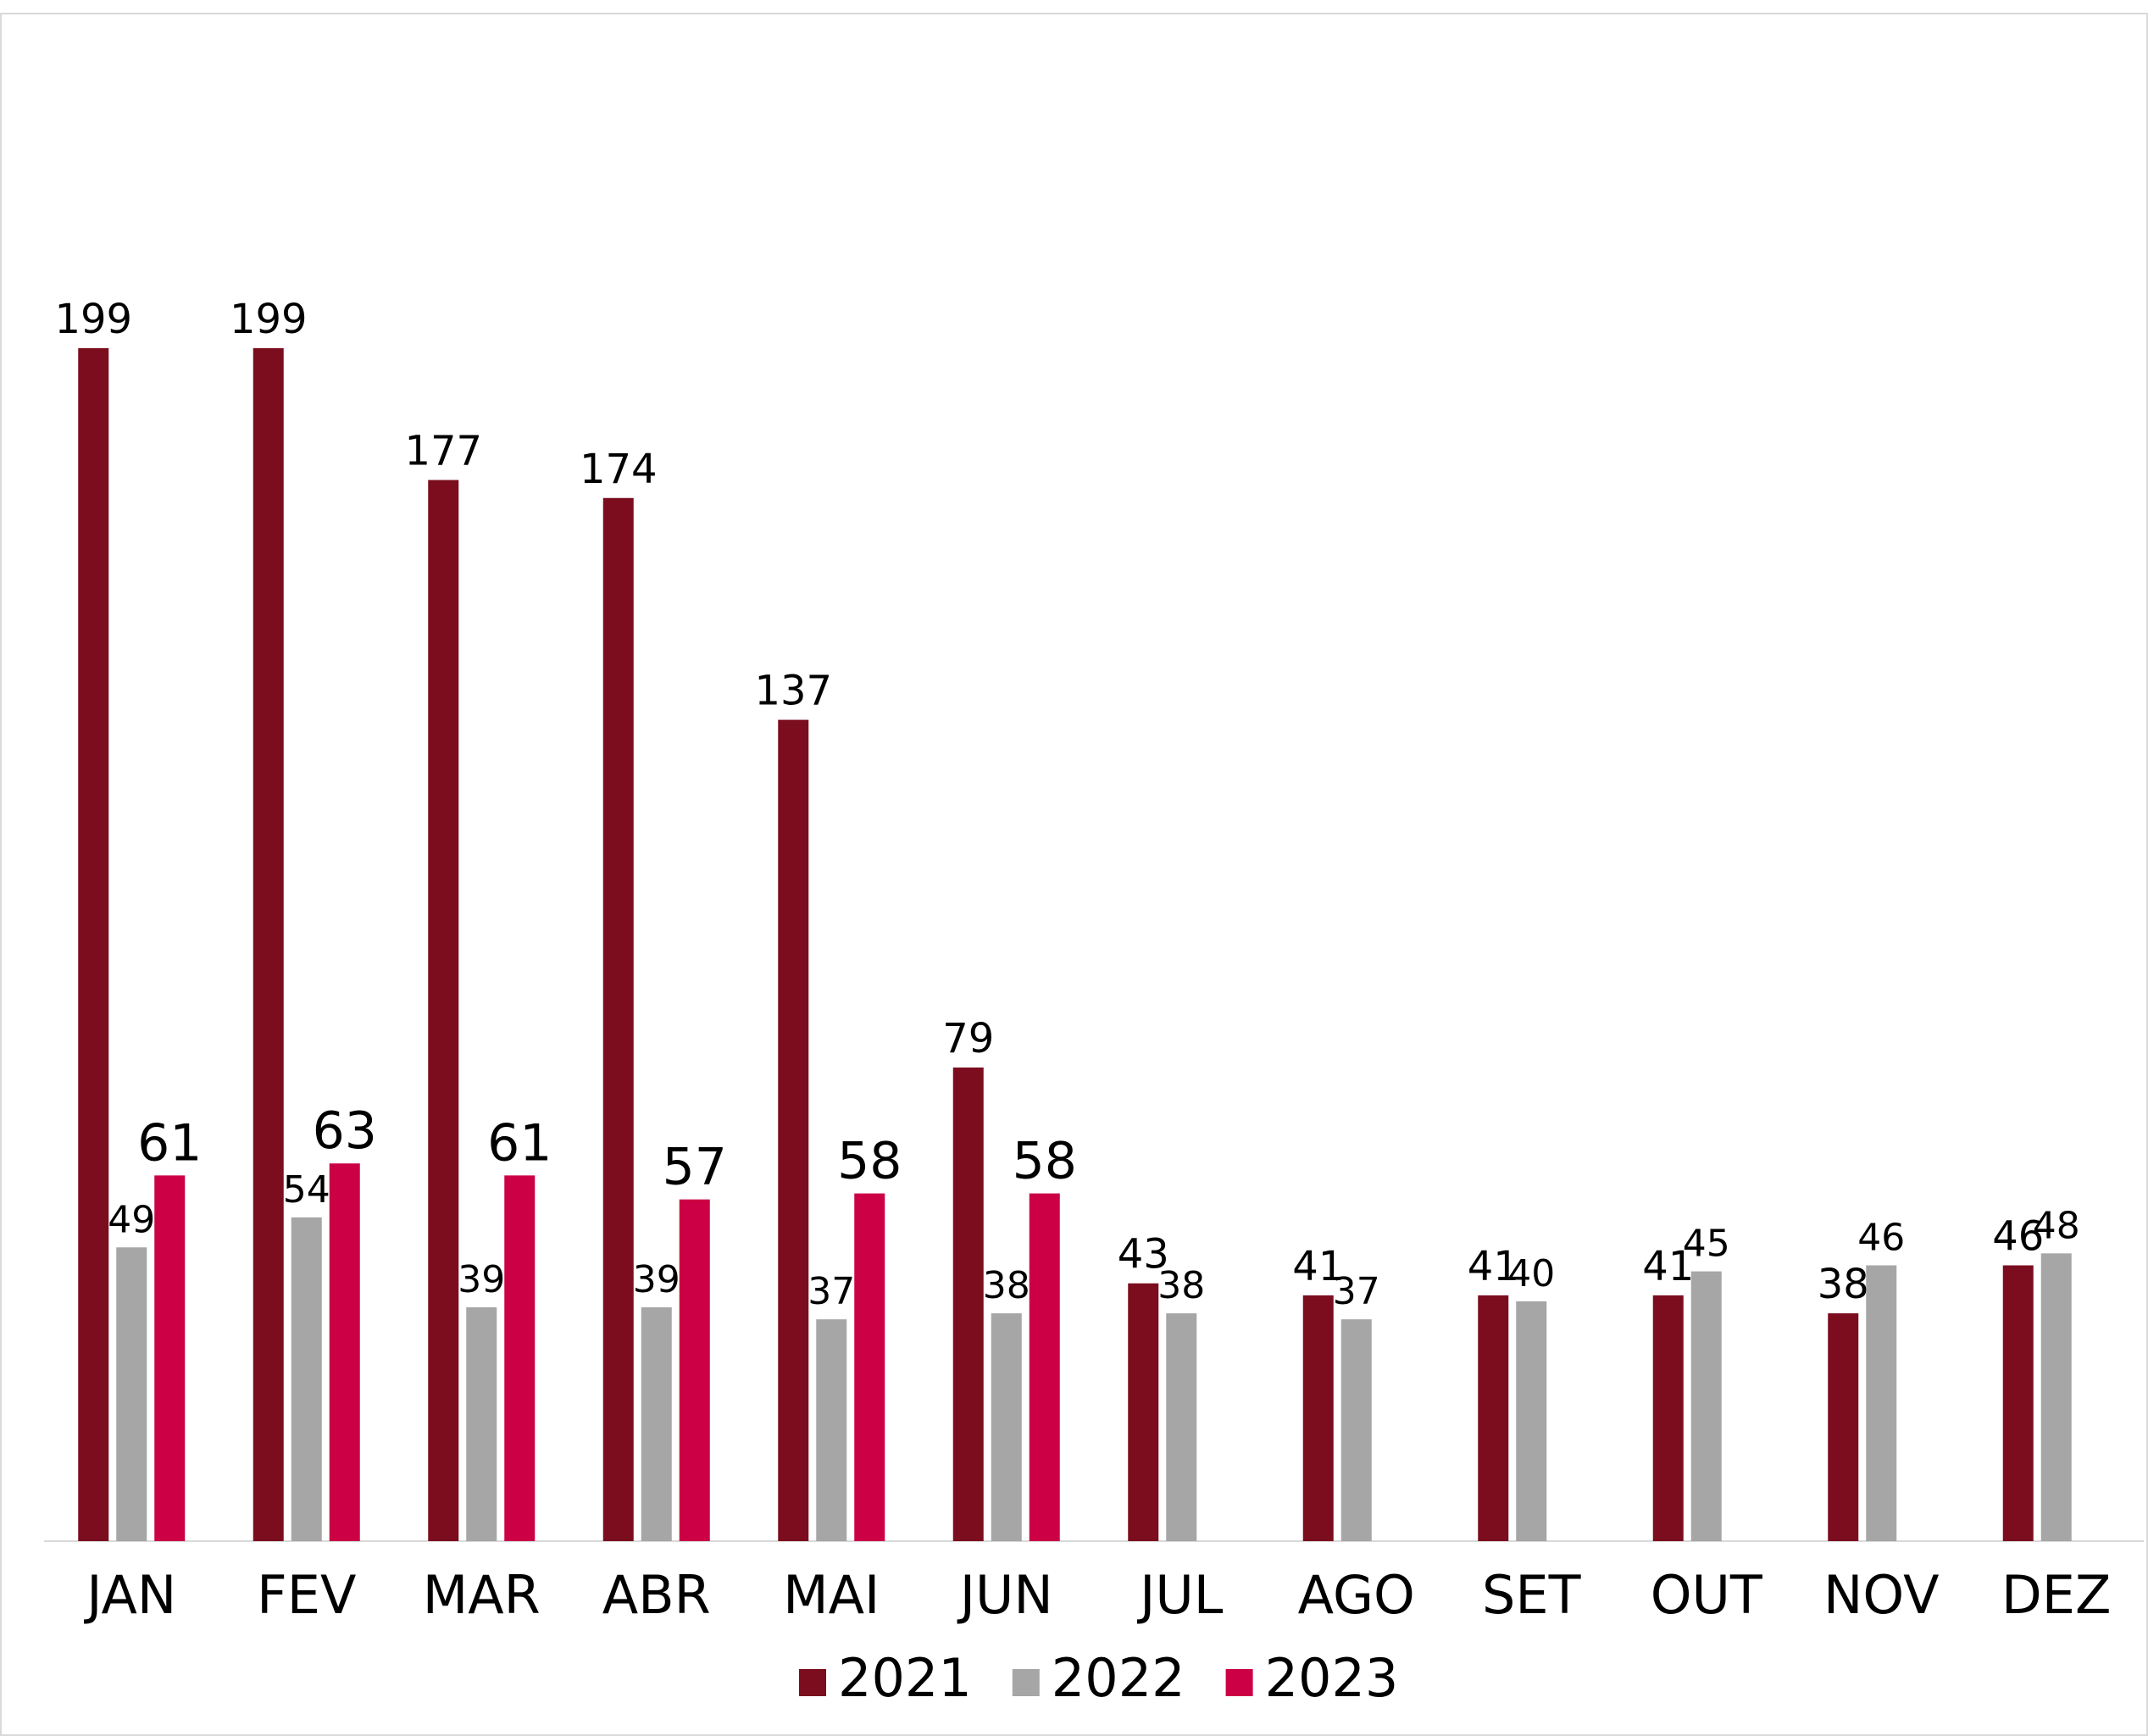 The image size is (2148, 1736). I want to click on data-label: 174, so click(619, 469).